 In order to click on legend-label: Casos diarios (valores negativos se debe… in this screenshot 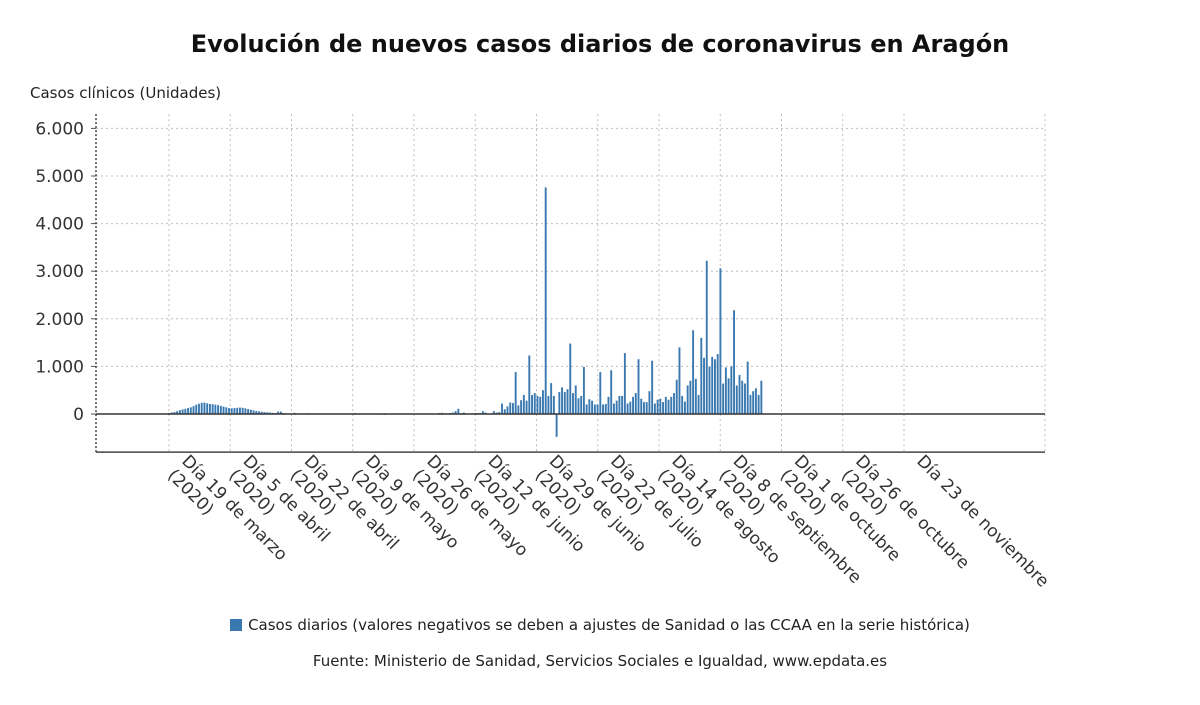, I will do `click(609, 625)`.